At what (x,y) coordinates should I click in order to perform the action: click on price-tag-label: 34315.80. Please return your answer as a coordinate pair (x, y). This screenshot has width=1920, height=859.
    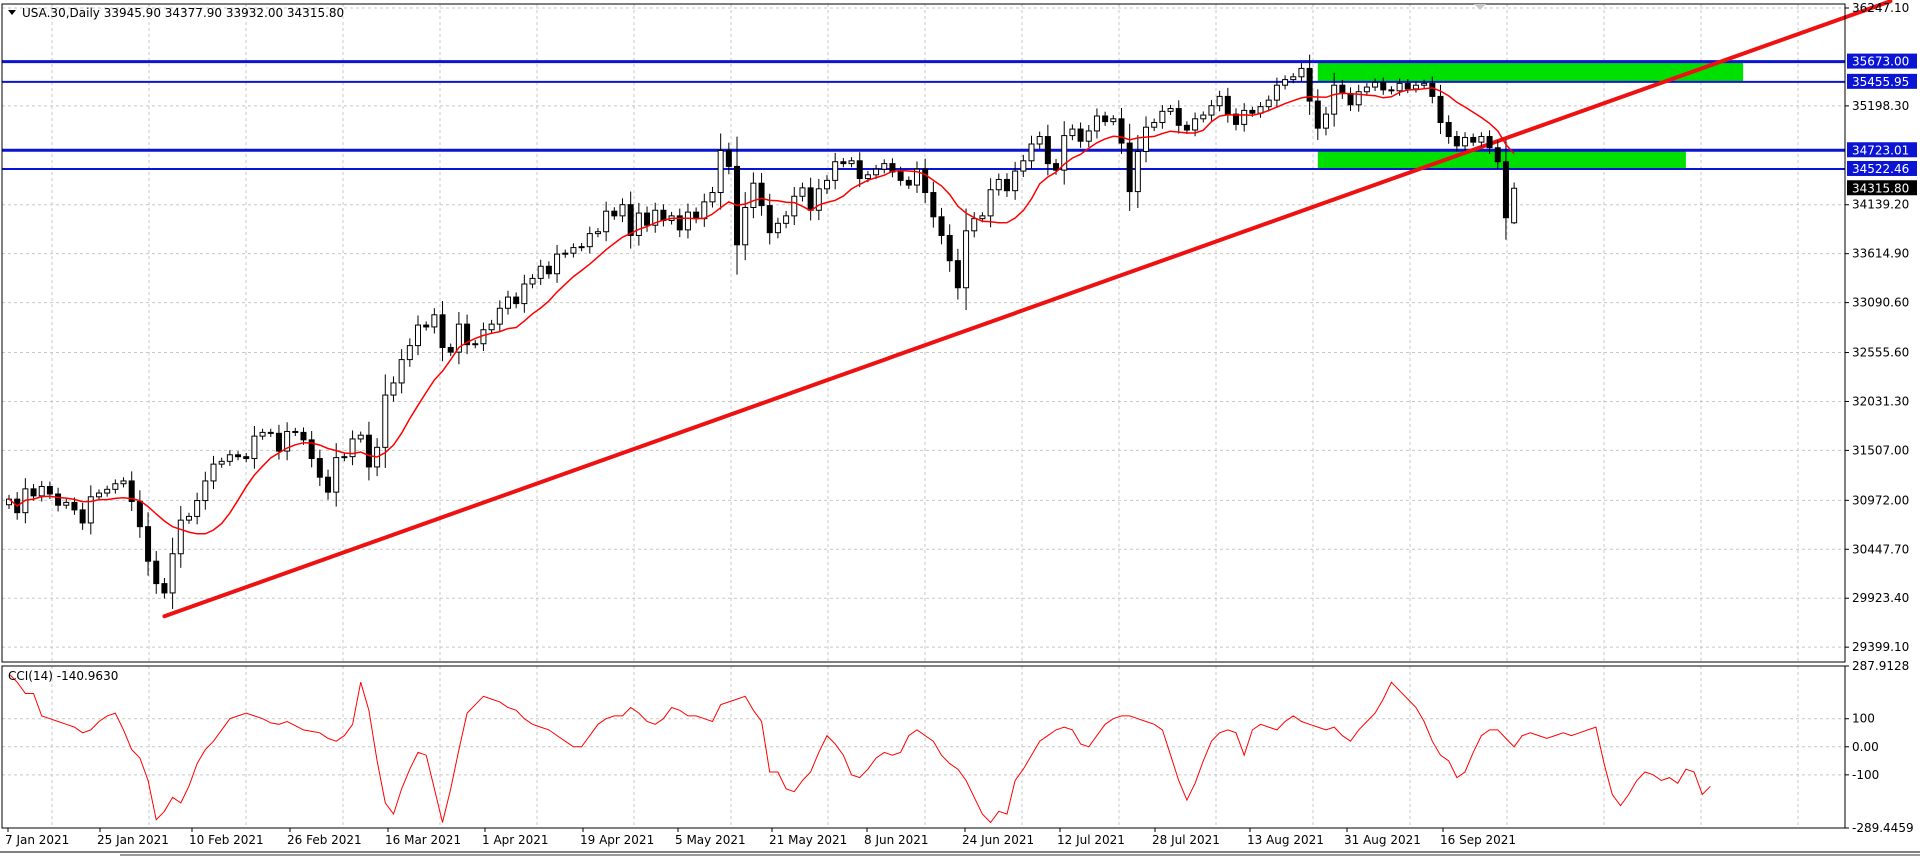
    Looking at the image, I should click on (1880, 188).